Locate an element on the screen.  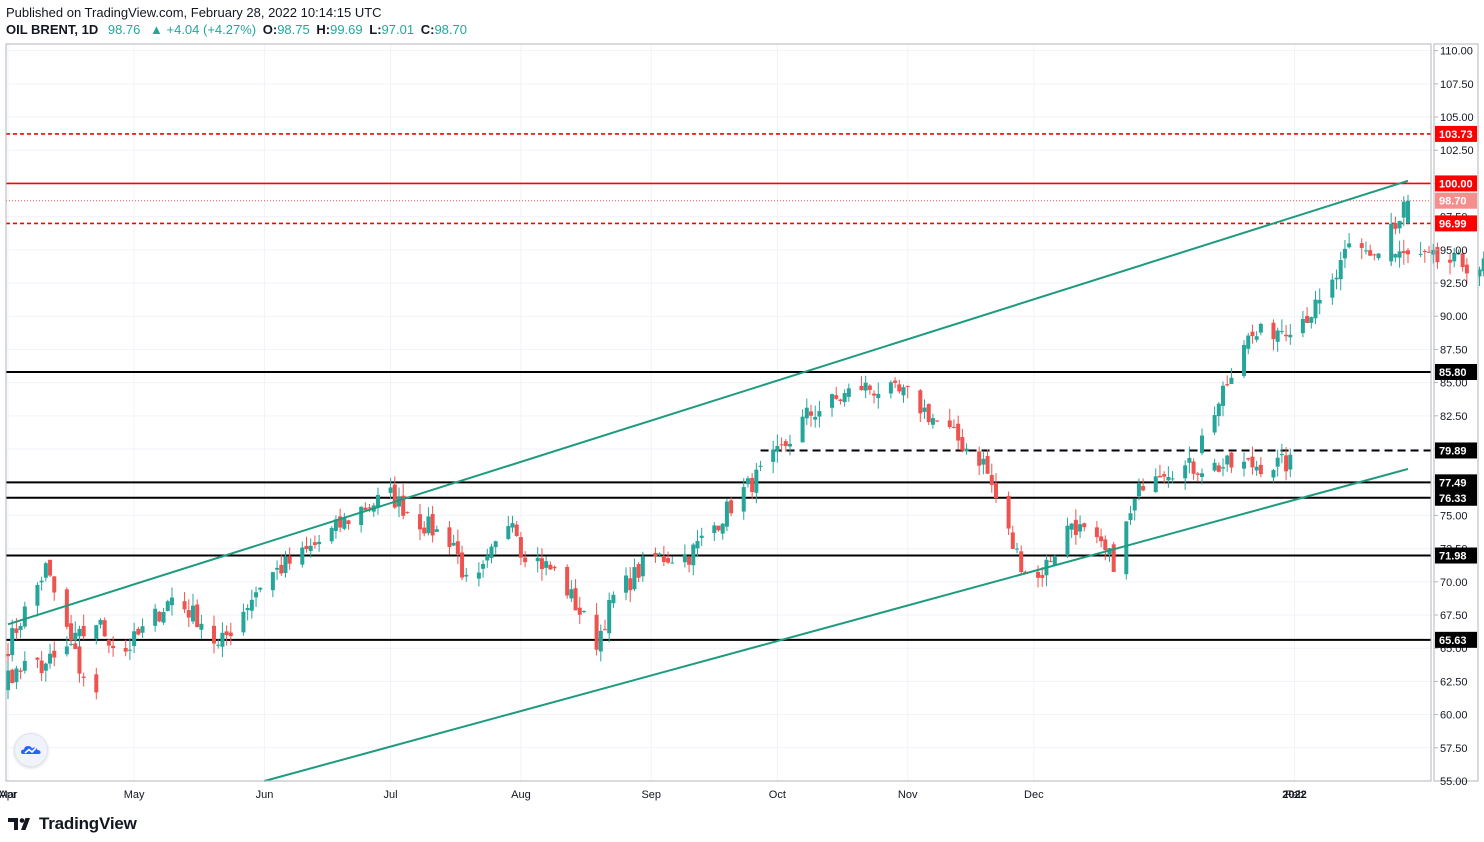
price-tick-label: 67.50 is located at coordinates (1454, 616).